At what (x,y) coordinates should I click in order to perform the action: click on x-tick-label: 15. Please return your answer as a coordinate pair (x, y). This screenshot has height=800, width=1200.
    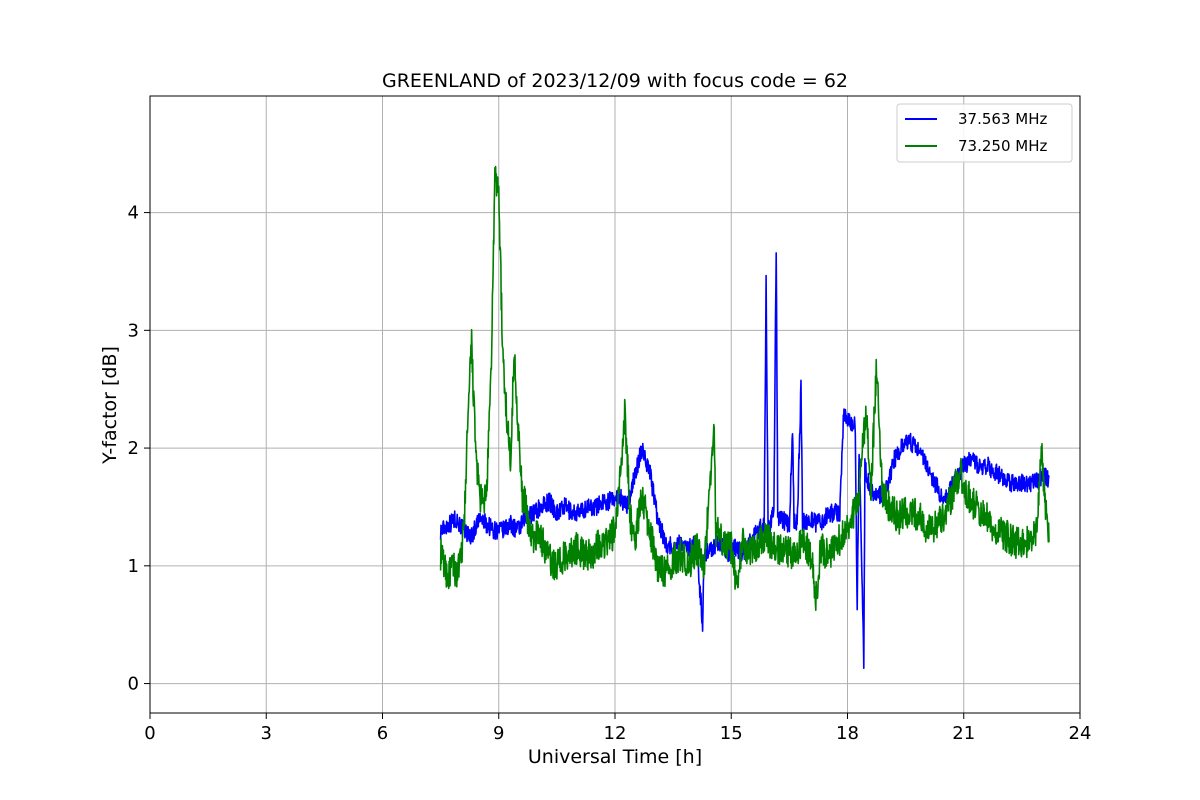
    Looking at the image, I should click on (731, 733).